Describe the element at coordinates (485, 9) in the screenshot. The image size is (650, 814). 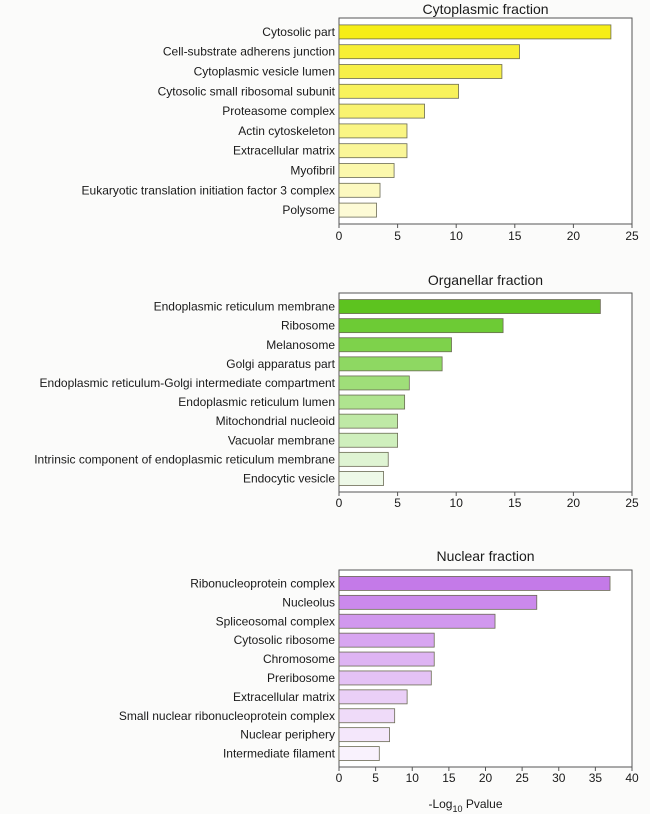
I see `chart-title: Cytoplasmic fraction` at that location.